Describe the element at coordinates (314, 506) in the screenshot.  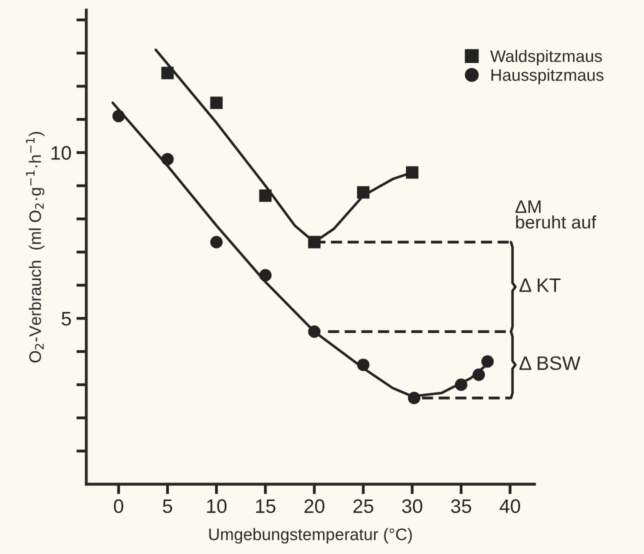
I see `x-tick-label: 20` at that location.